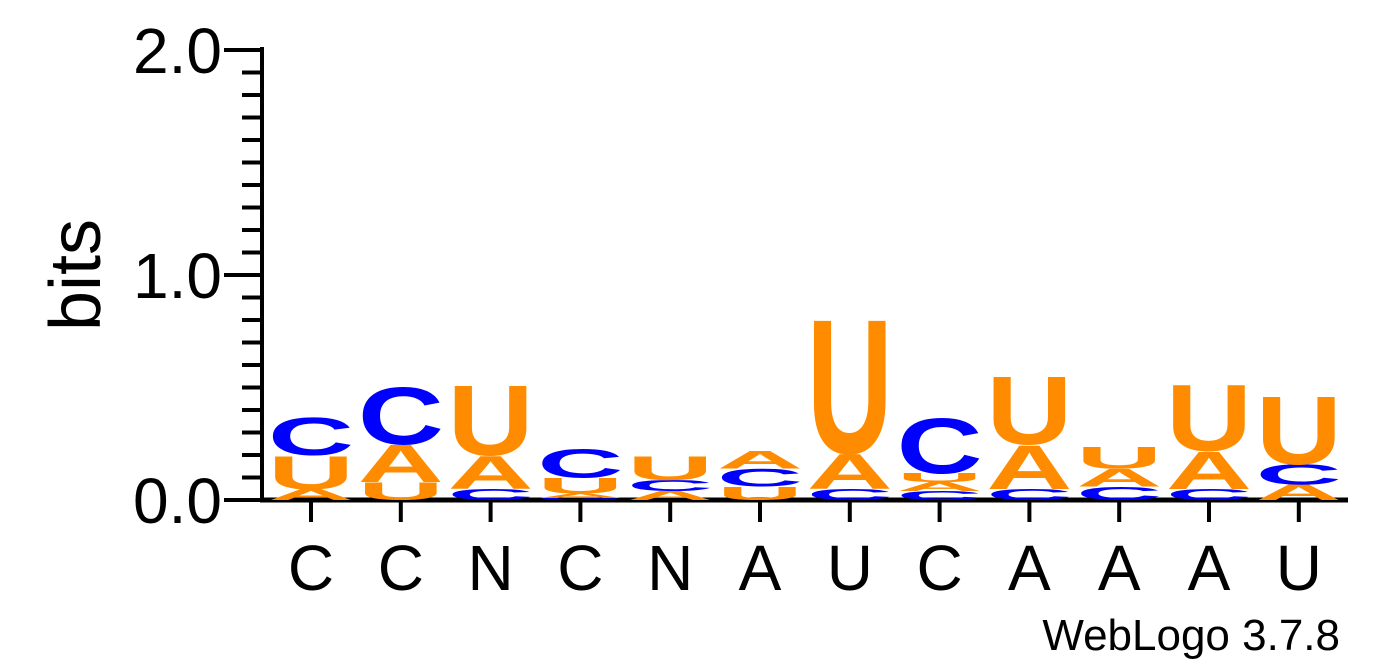  I want to click on y-axis-label: bits, so click(76, 275).